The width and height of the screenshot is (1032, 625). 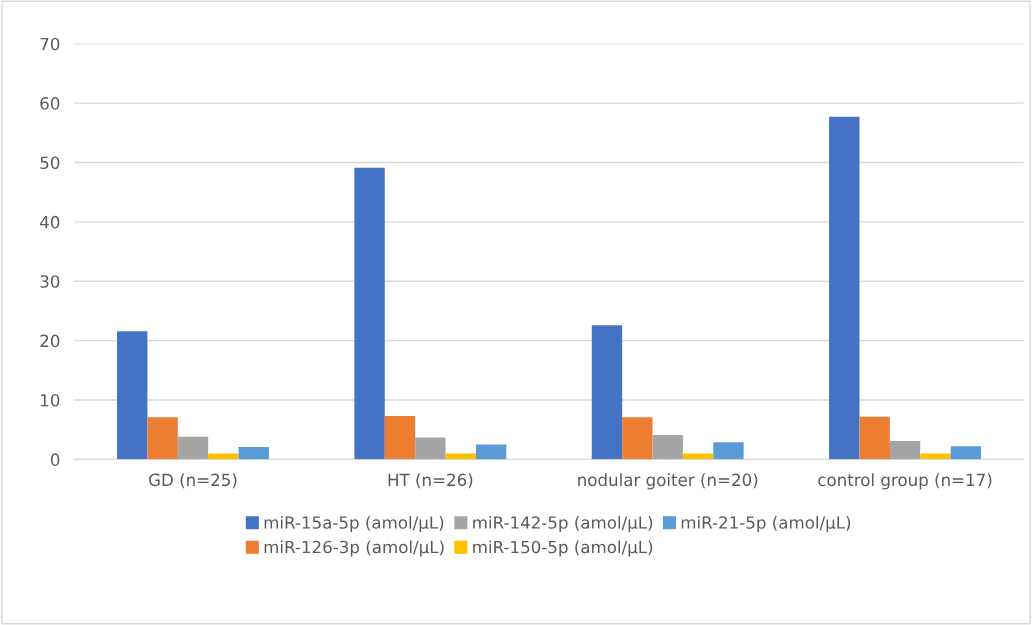 I want to click on y-tick-label: 40, so click(x=50, y=222).